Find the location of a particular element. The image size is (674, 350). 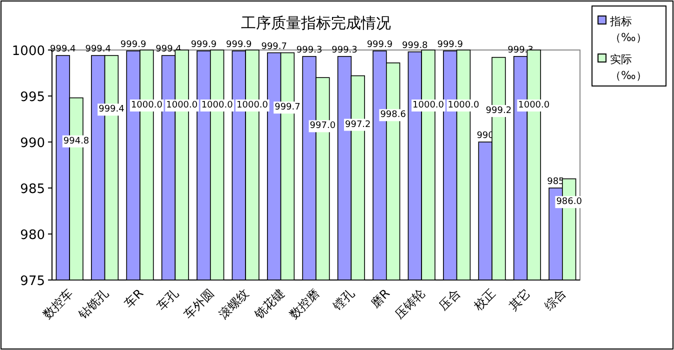

data-label: 997.0 is located at coordinates (323, 126).